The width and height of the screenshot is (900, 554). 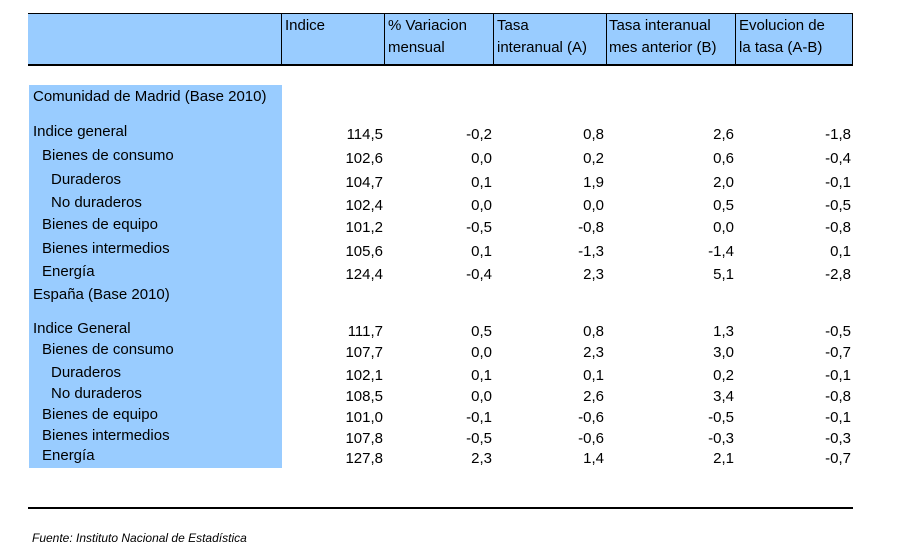 What do you see at coordinates (593, 182) in the screenshot?
I see `table-cell: 1,9` at bounding box center [593, 182].